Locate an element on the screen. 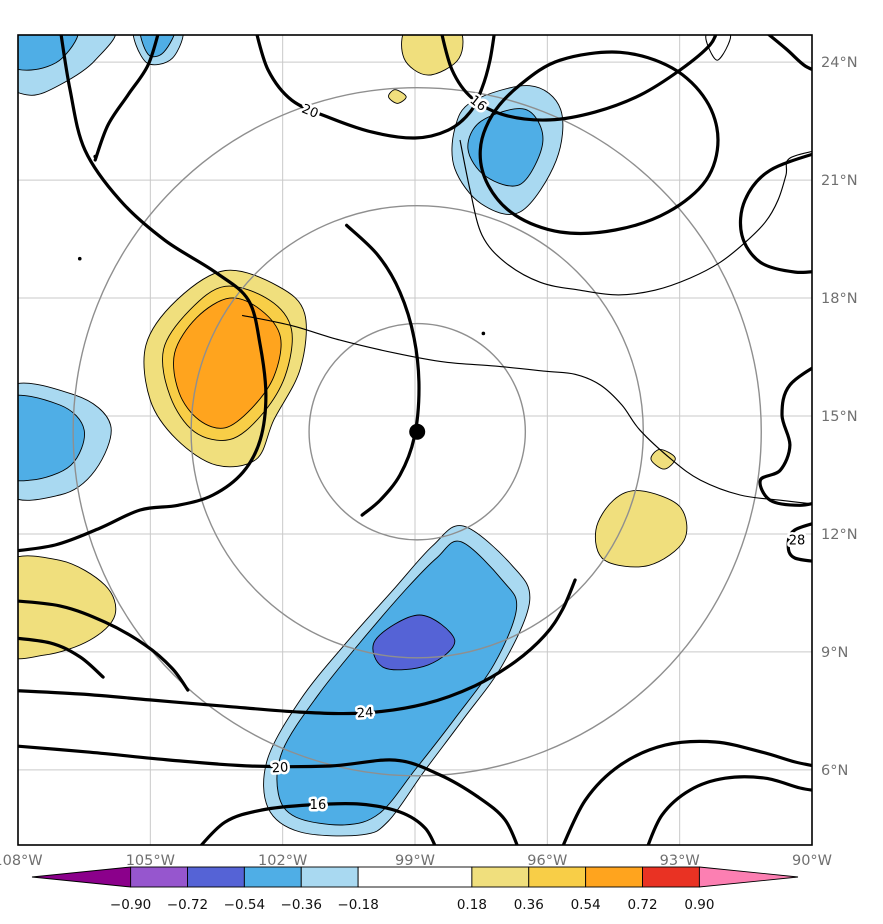  colorbar-tick-label: −0.36 is located at coordinates (301, 905).